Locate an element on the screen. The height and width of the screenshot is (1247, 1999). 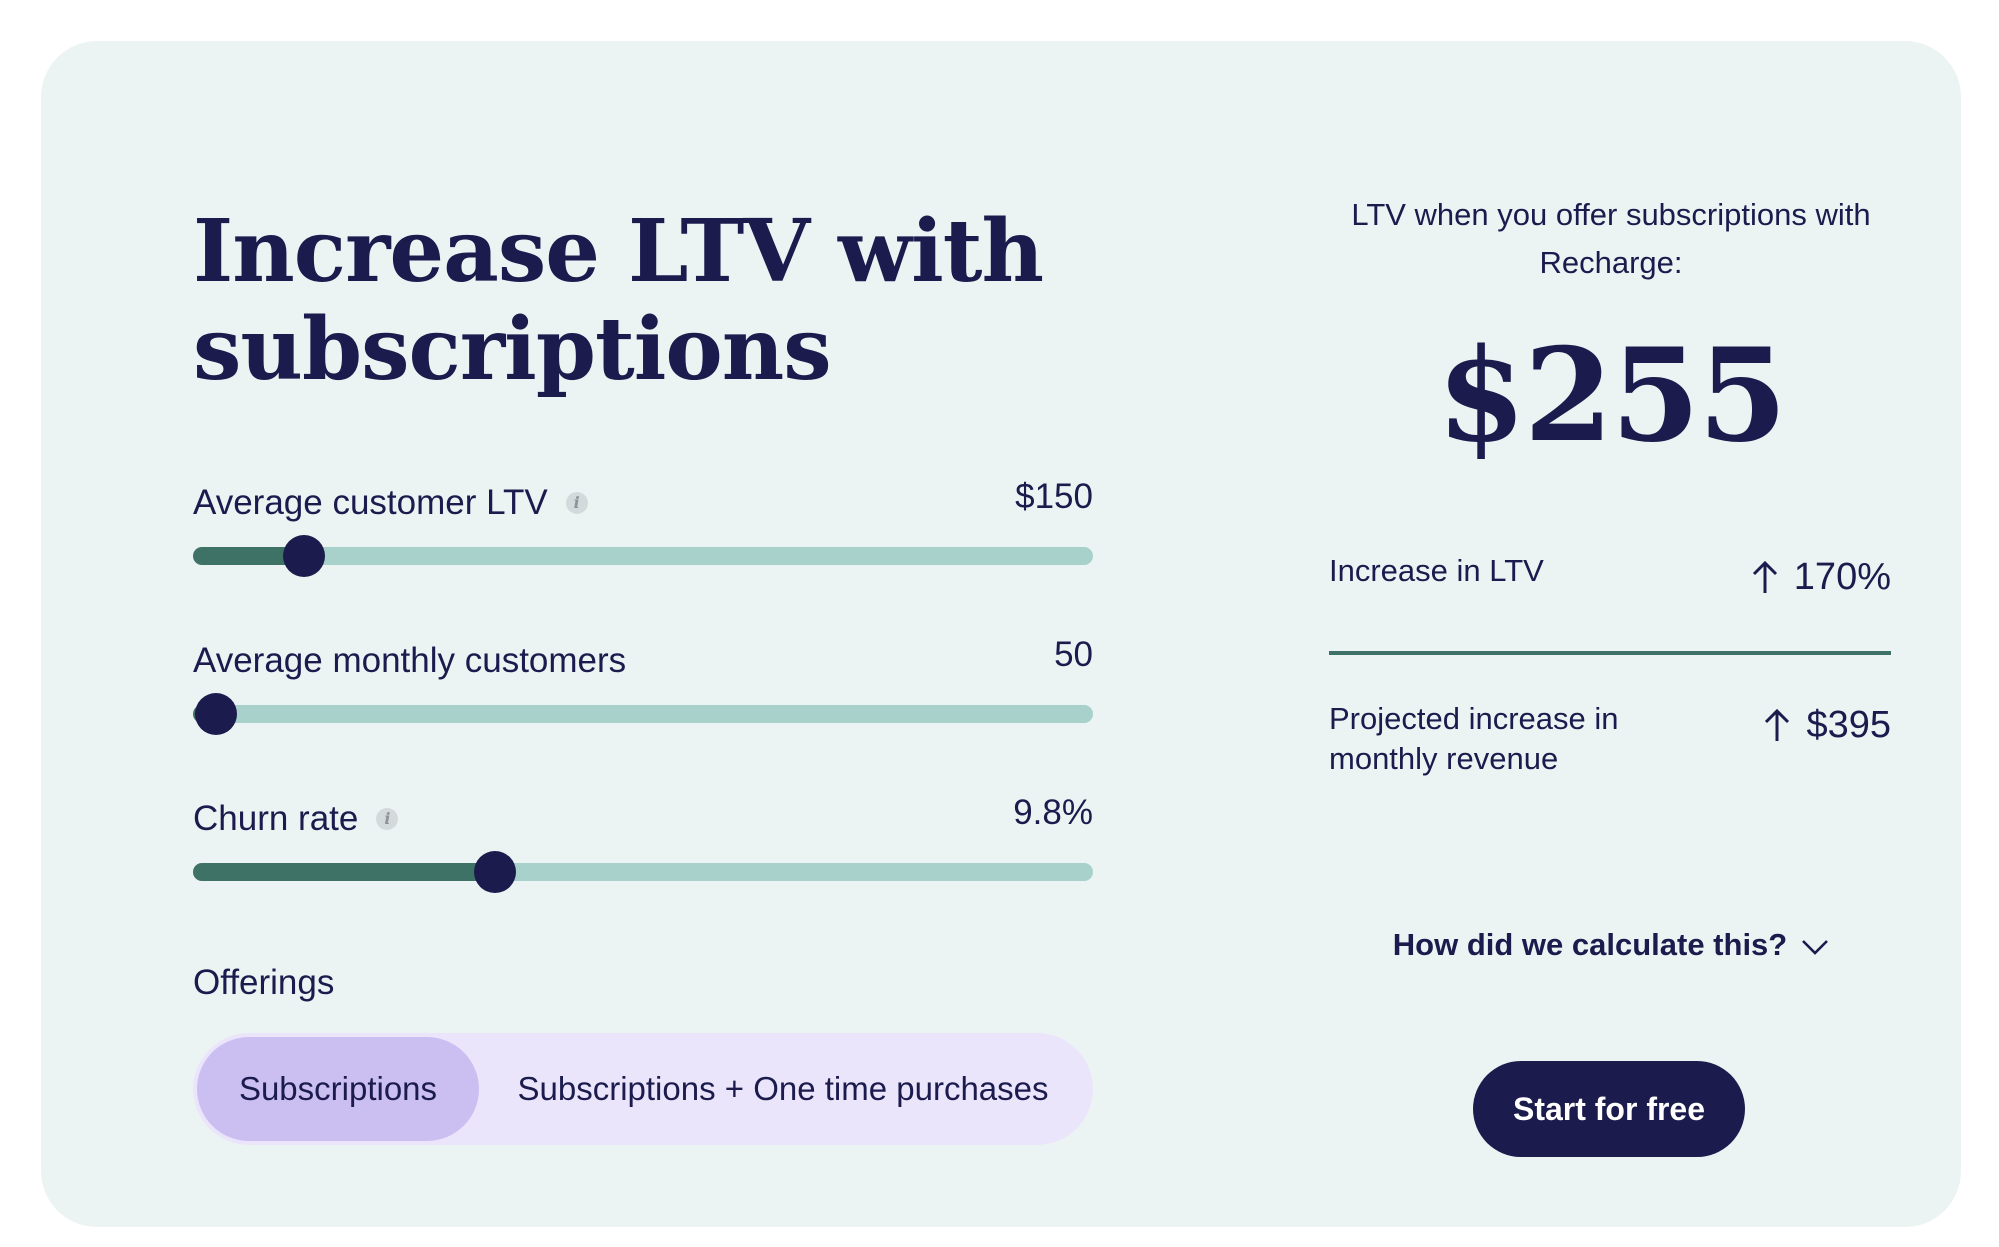
increase-ltv-value: 170% is located at coordinates (1842, 577).